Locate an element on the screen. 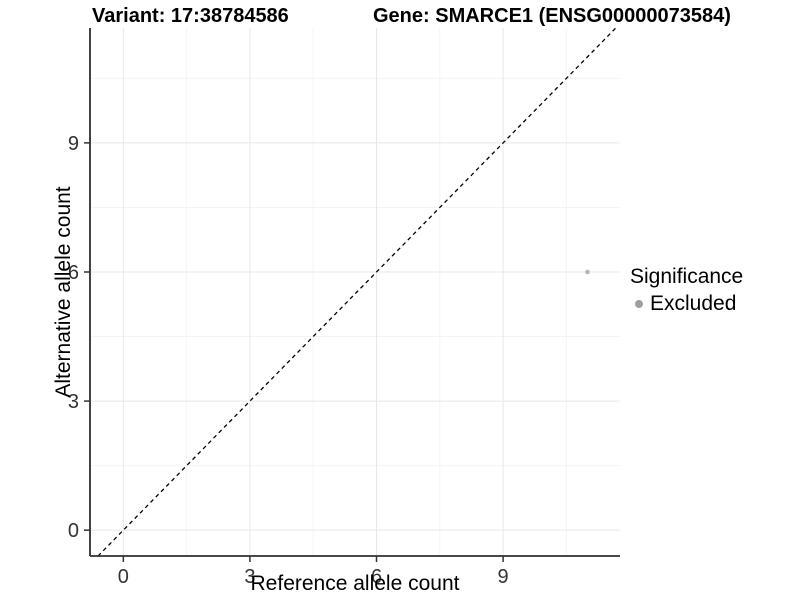  gene-title: Gene: SMARCE1 (ENSG00000073584) is located at coordinates (552, 16).